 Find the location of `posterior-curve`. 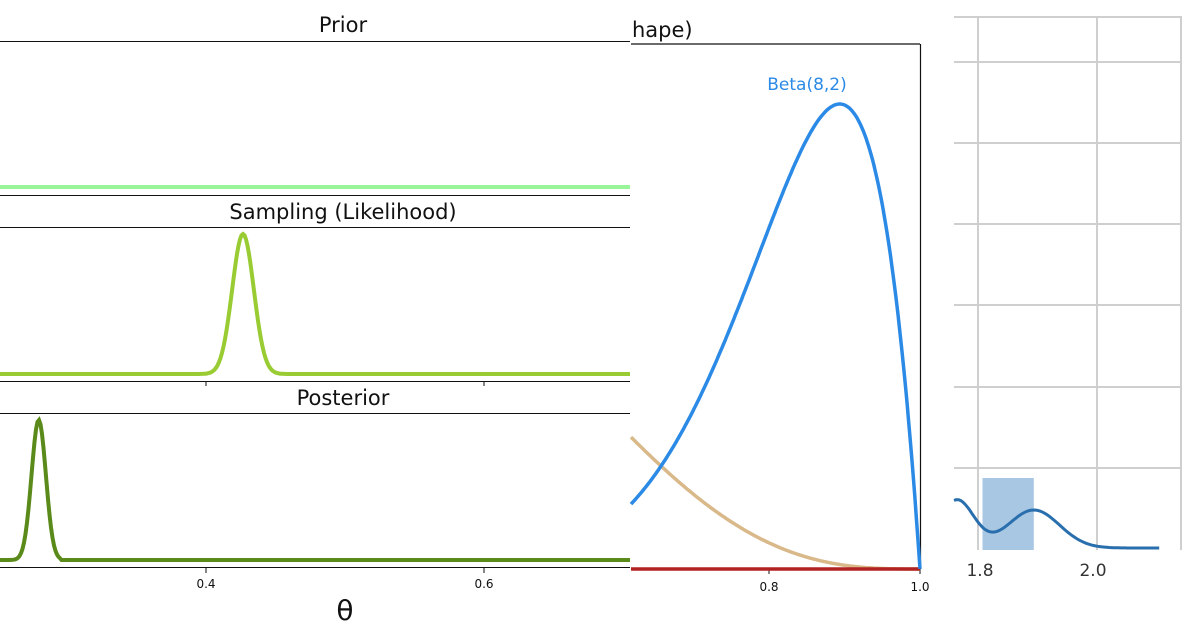

posterior-curve is located at coordinates (315, 489).